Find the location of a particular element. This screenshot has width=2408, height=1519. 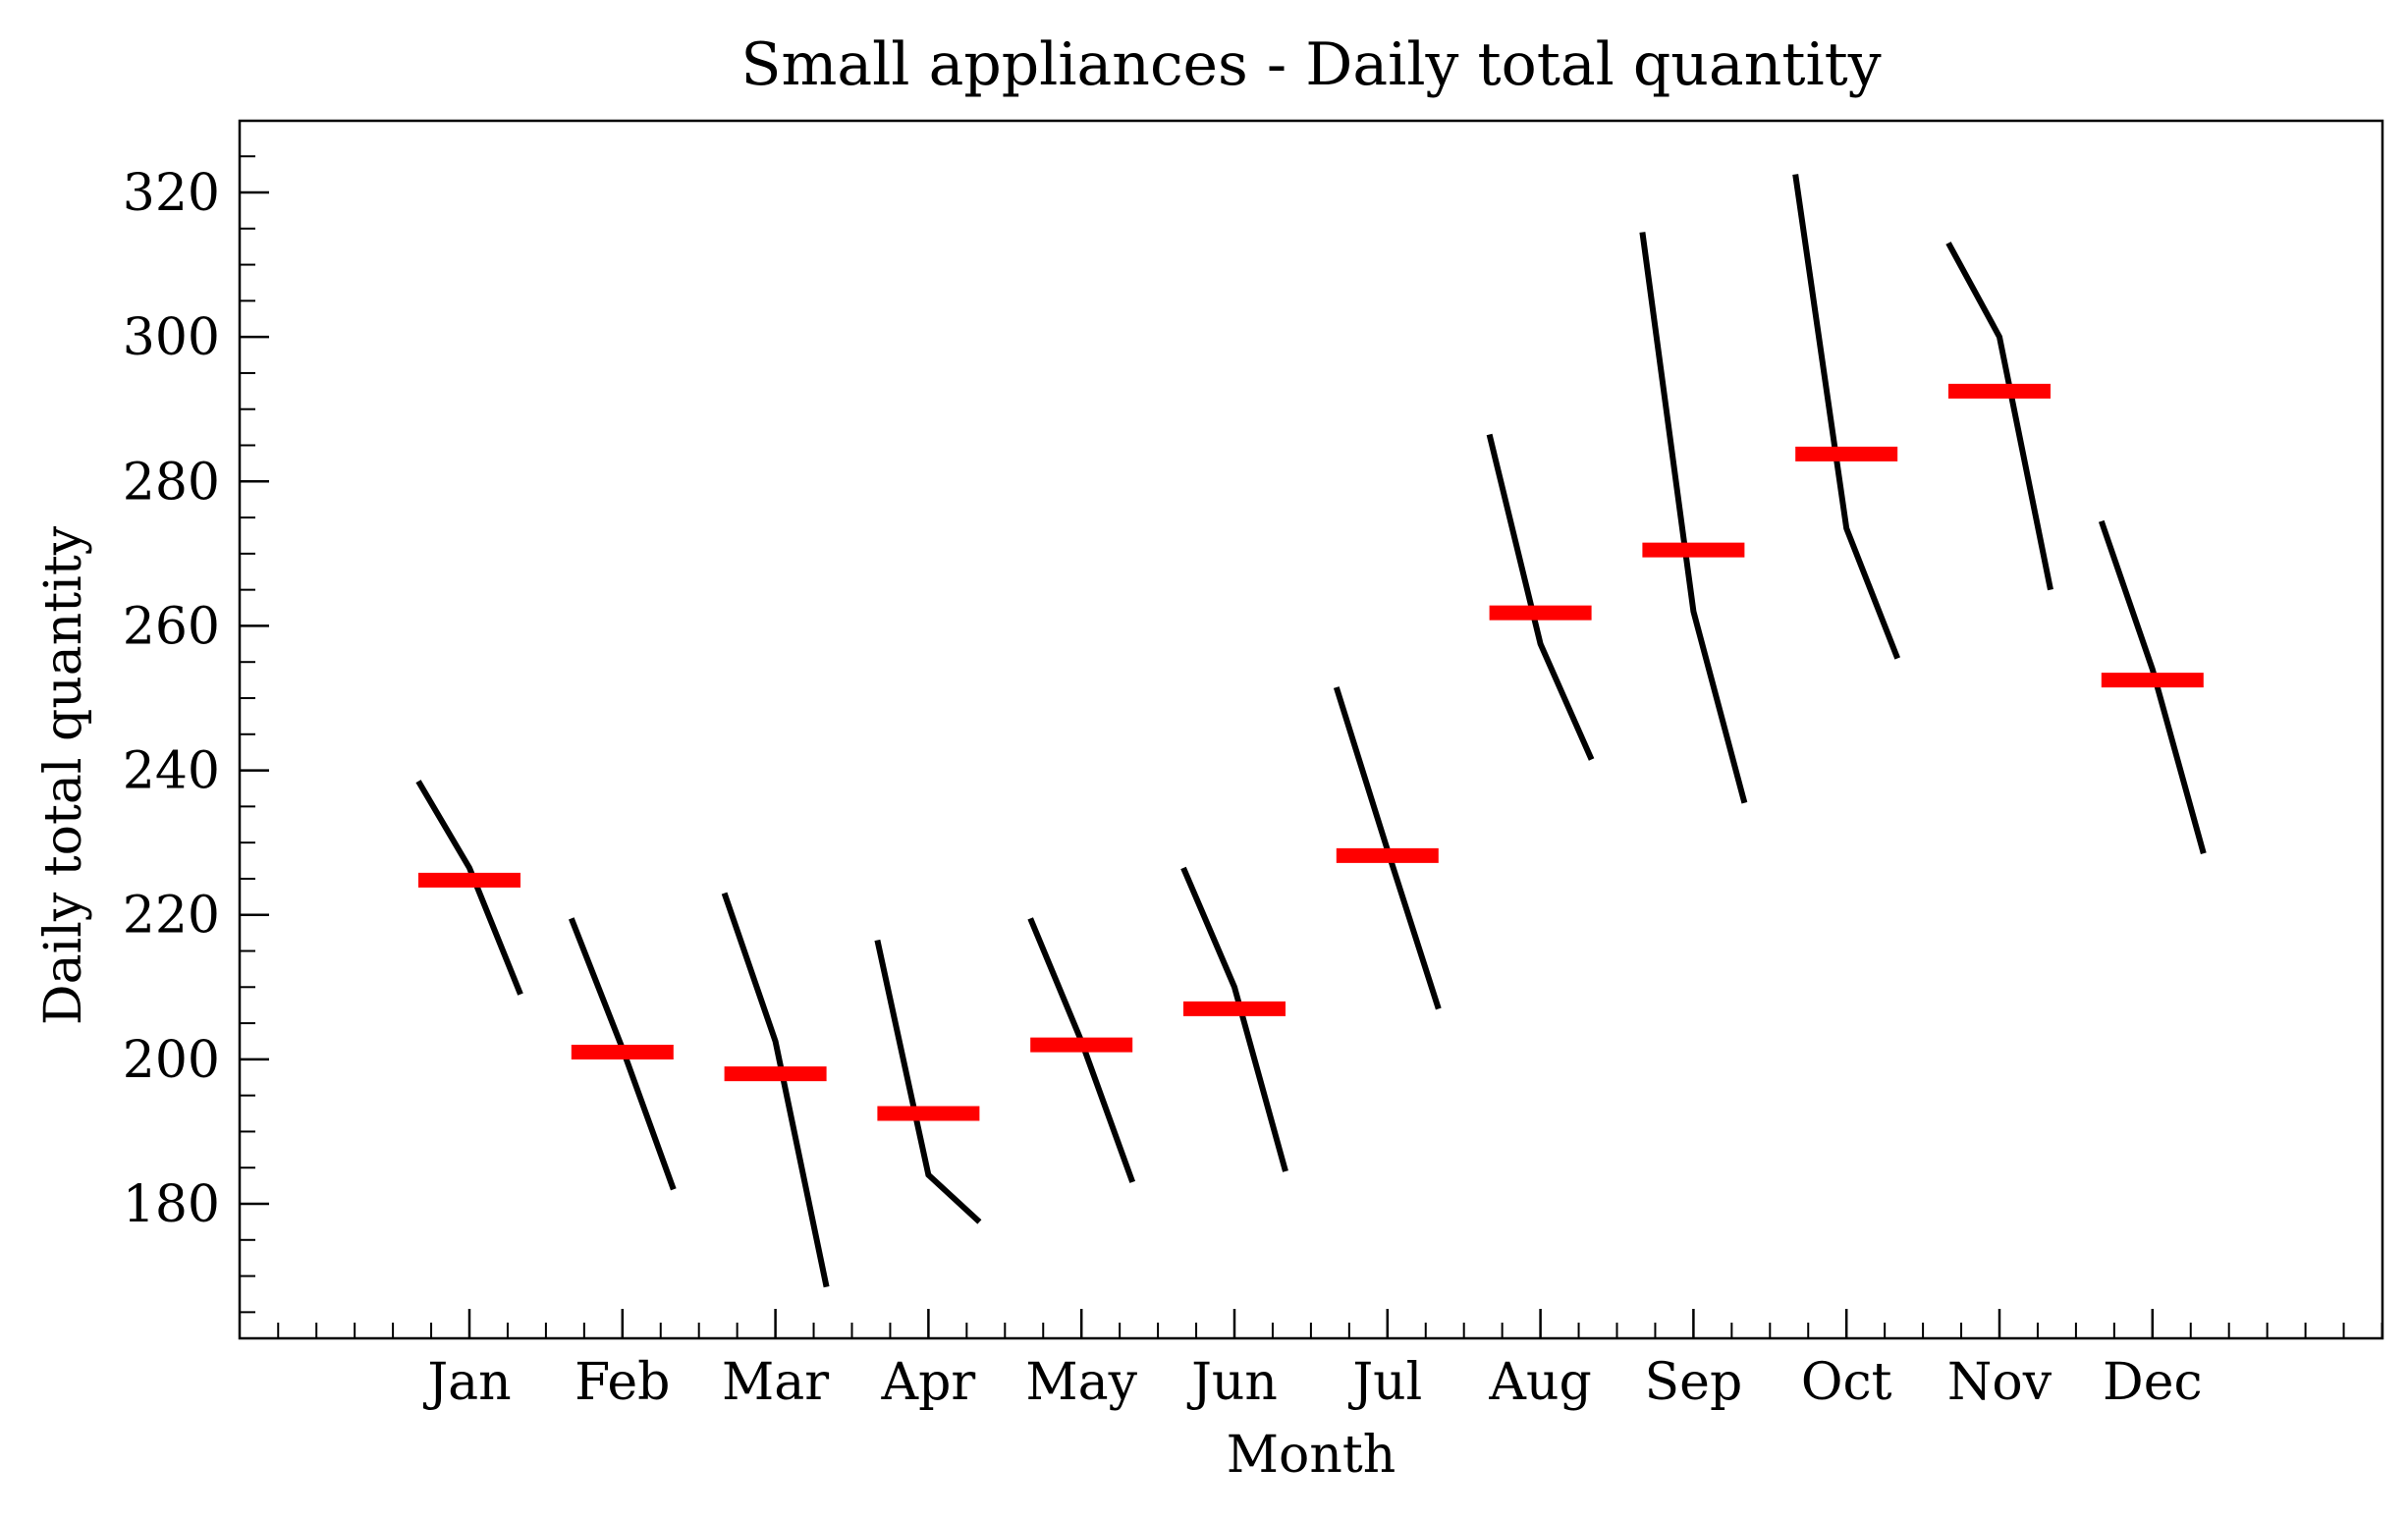

y-tick-label: 220 is located at coordinates (171, 916).